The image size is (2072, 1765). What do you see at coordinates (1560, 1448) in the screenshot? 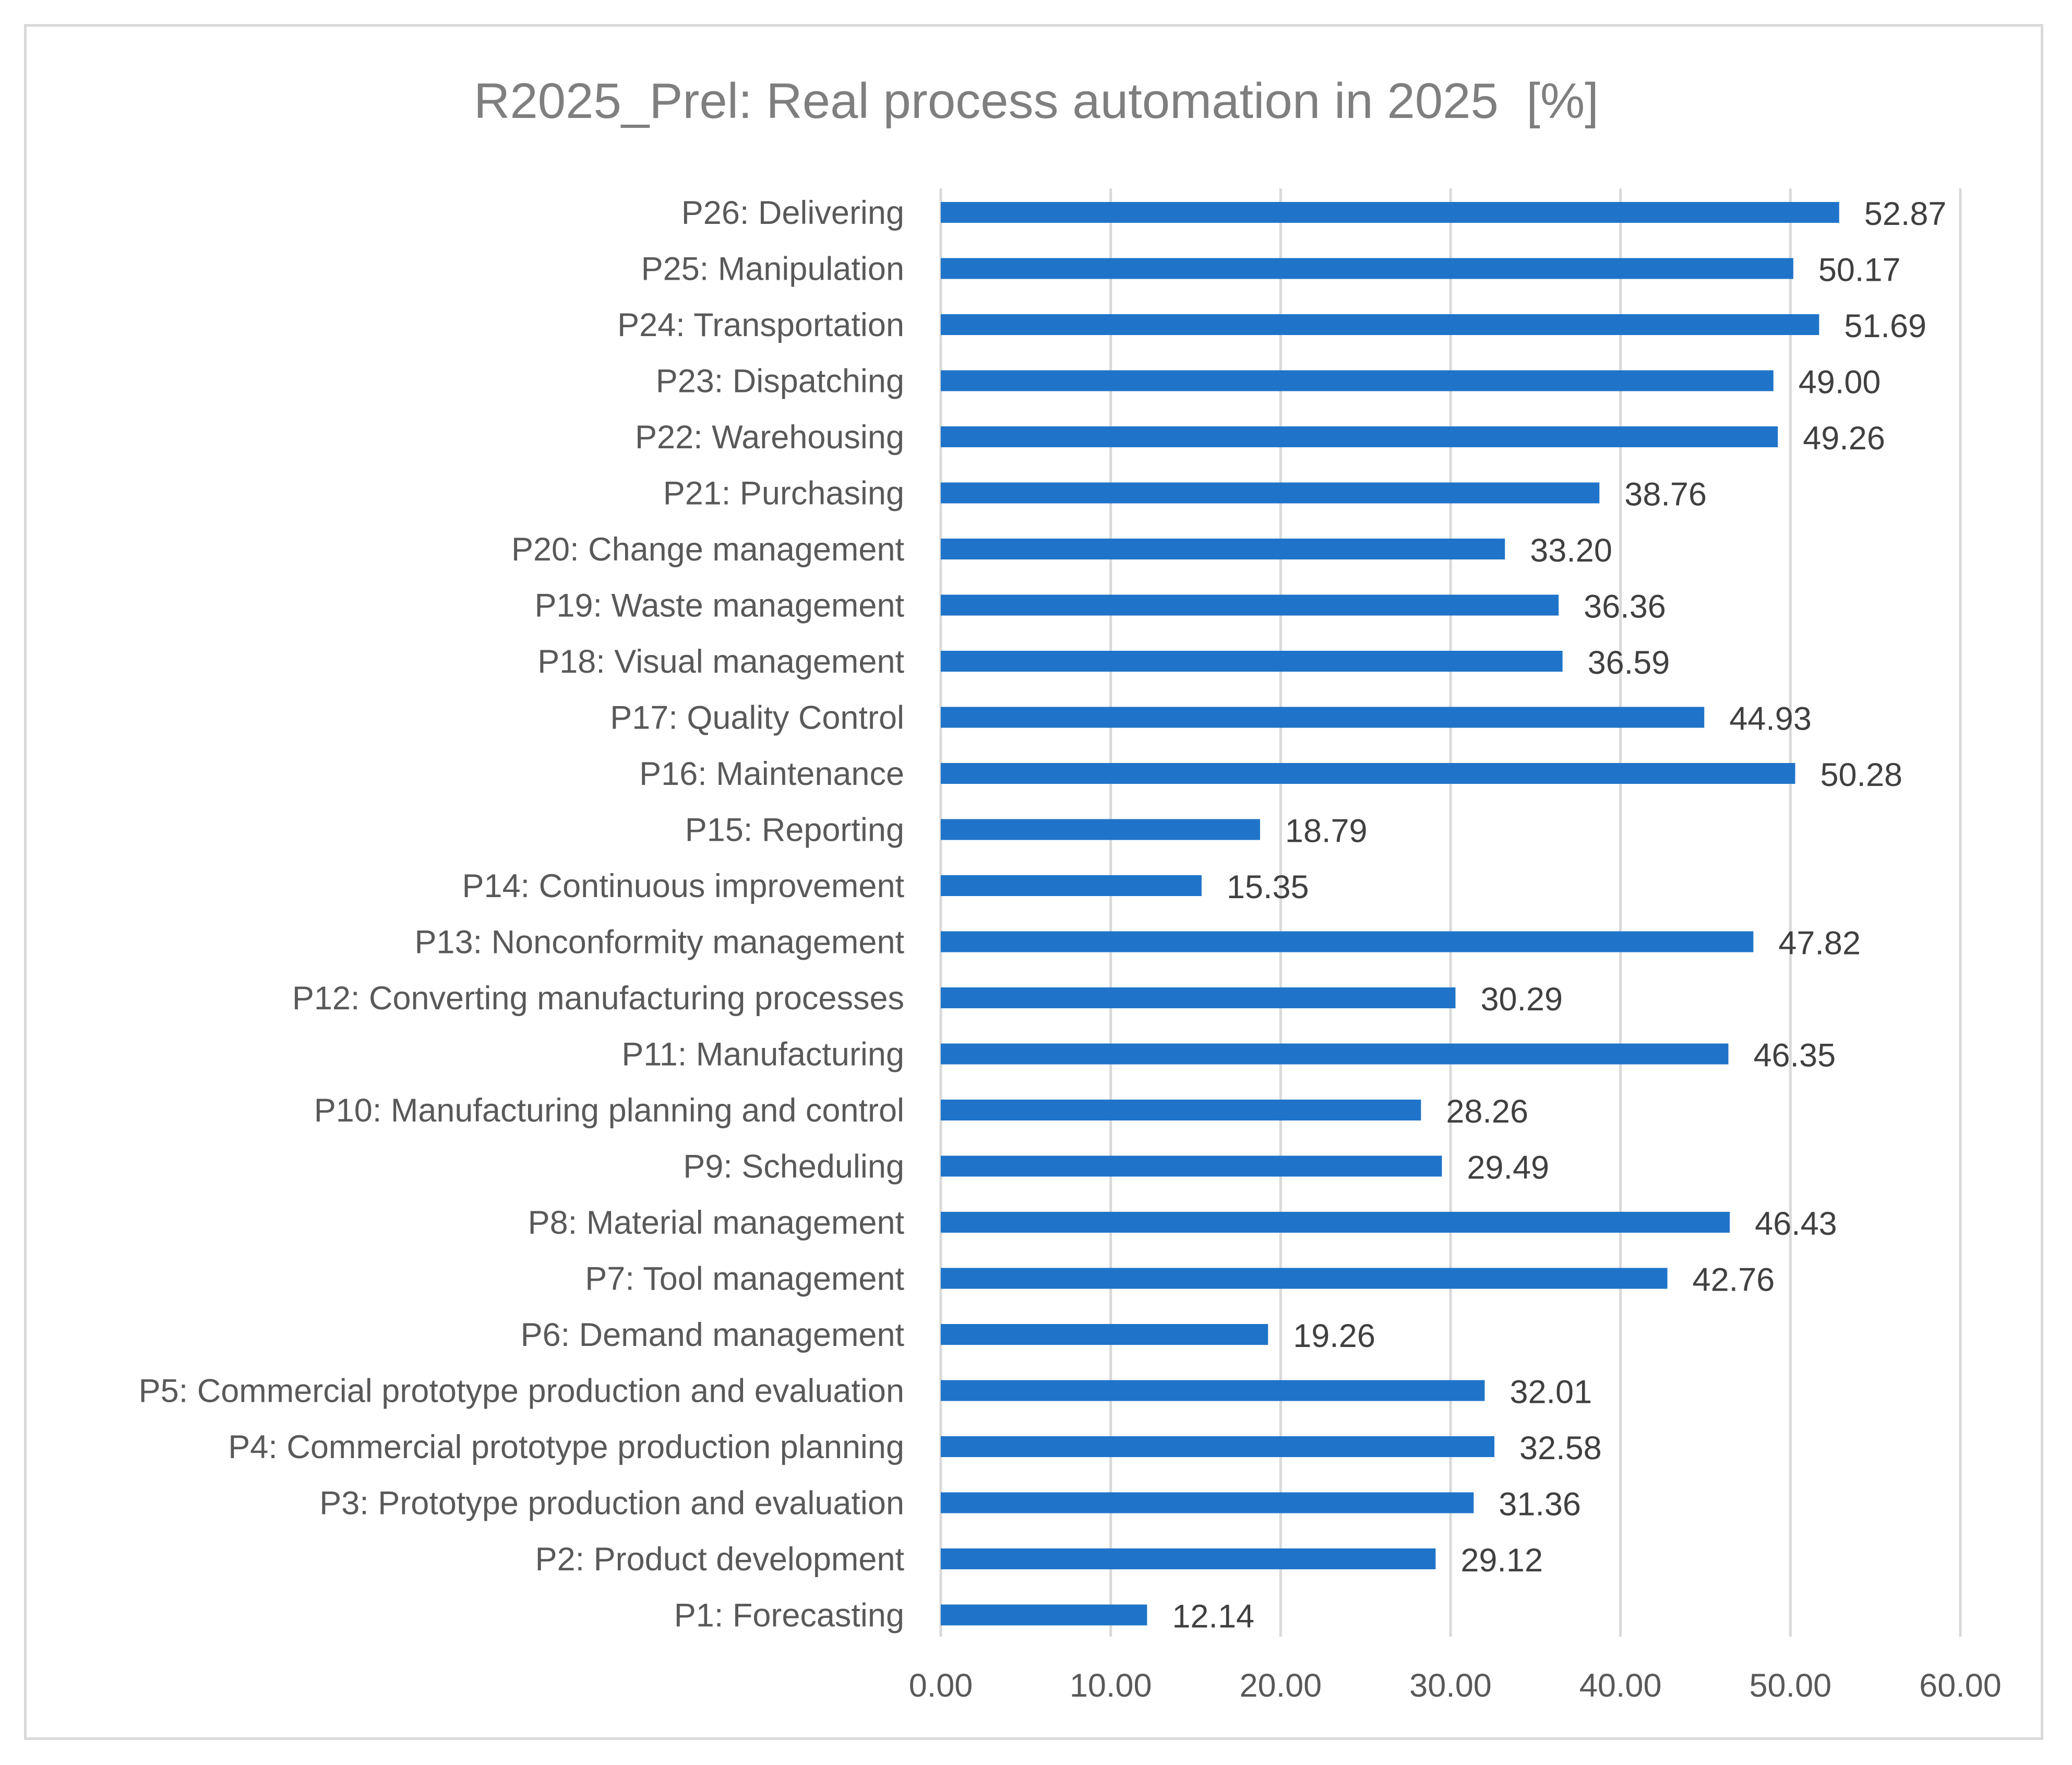
I see `data-label: 32.58` at bounding box center [1560, 1448].